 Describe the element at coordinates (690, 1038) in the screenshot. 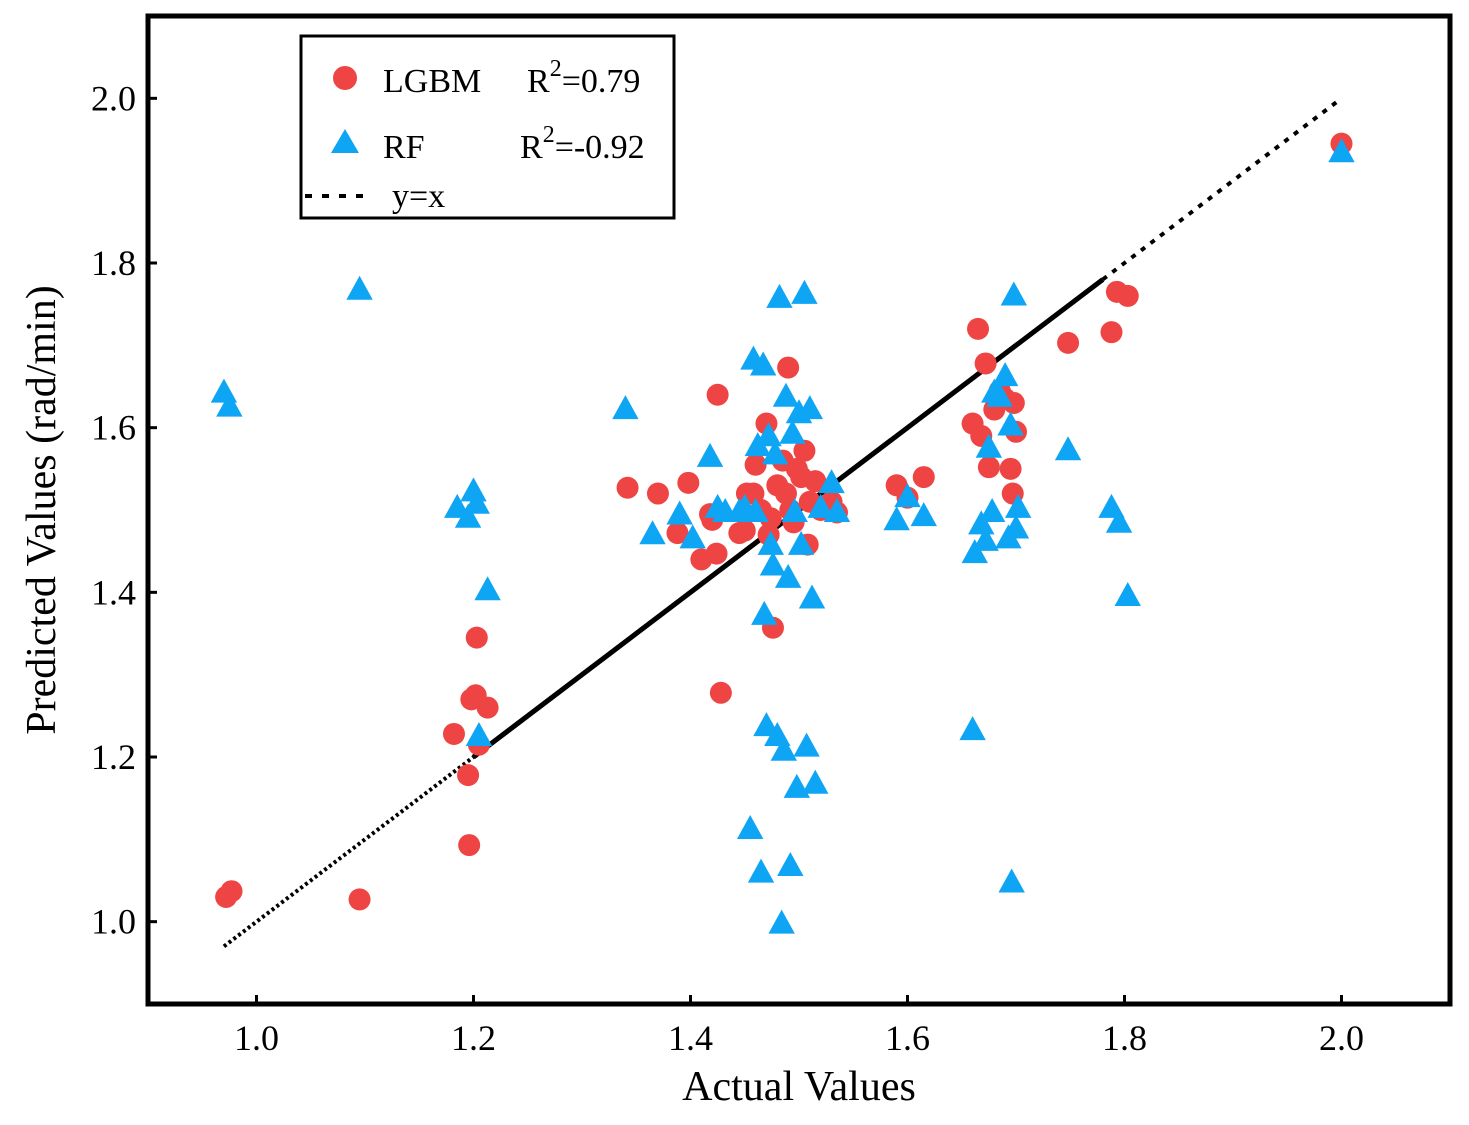

I see `x-tick-label: 1.4` at that location.